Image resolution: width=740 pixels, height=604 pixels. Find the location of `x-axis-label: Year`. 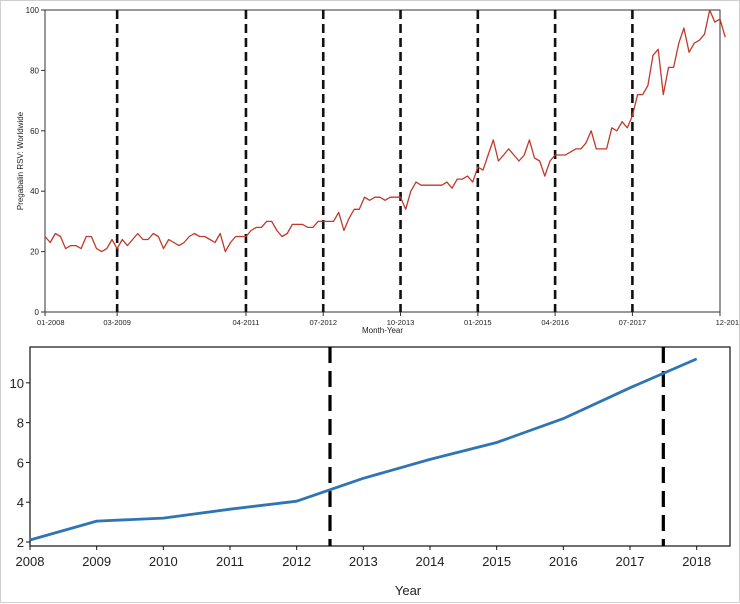

x-axis-label: Year is located at coordinates (408, 590).